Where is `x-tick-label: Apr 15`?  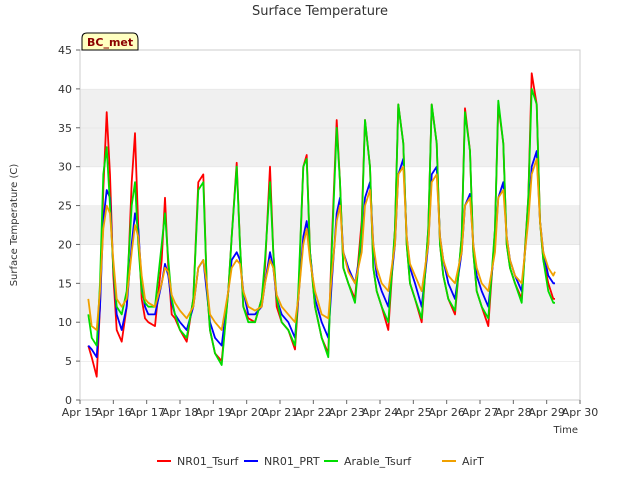
x-tick-label: Apr 15 is located at coordinates (80, 412).